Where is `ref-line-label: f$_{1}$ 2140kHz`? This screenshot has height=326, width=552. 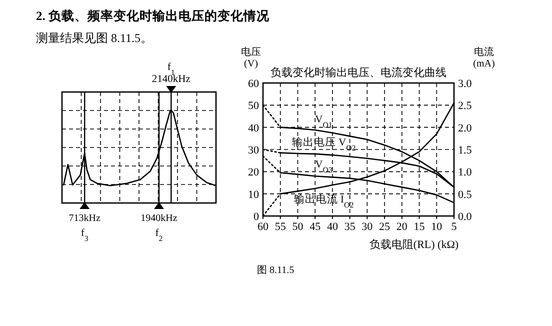
ref-line-label: f$_{1}$ 2140kHz is located at coordinates (171, 74).